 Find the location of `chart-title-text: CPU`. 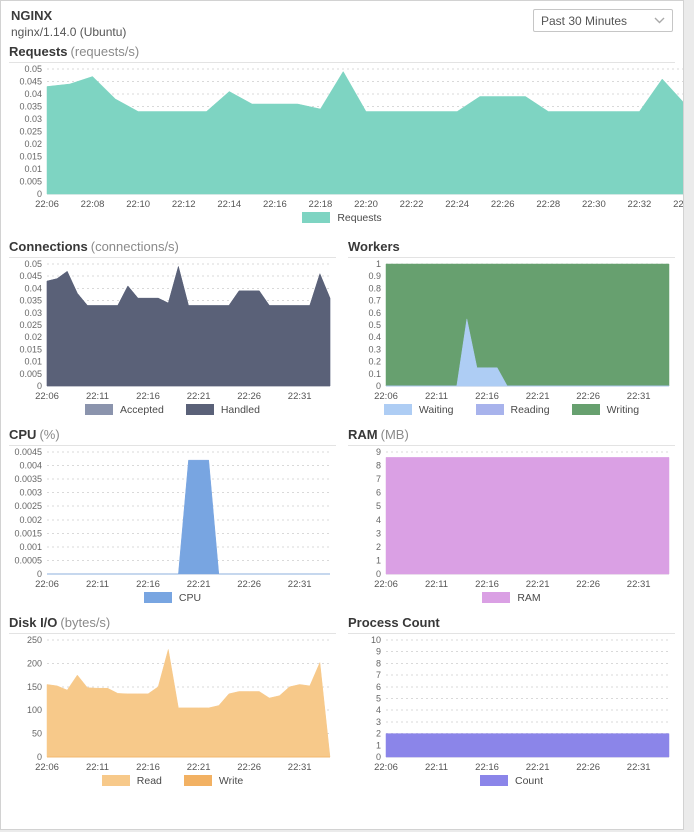

chart-title-text: CPU is located at coordinates (23, 434).